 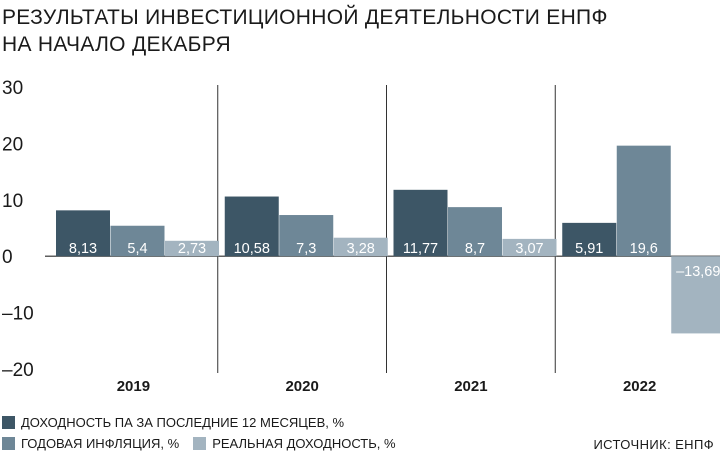 What do you see at coordinates (133, 386) in the screenshot?
I see `x-category-label: 2019` at bounding box center [133, 386].